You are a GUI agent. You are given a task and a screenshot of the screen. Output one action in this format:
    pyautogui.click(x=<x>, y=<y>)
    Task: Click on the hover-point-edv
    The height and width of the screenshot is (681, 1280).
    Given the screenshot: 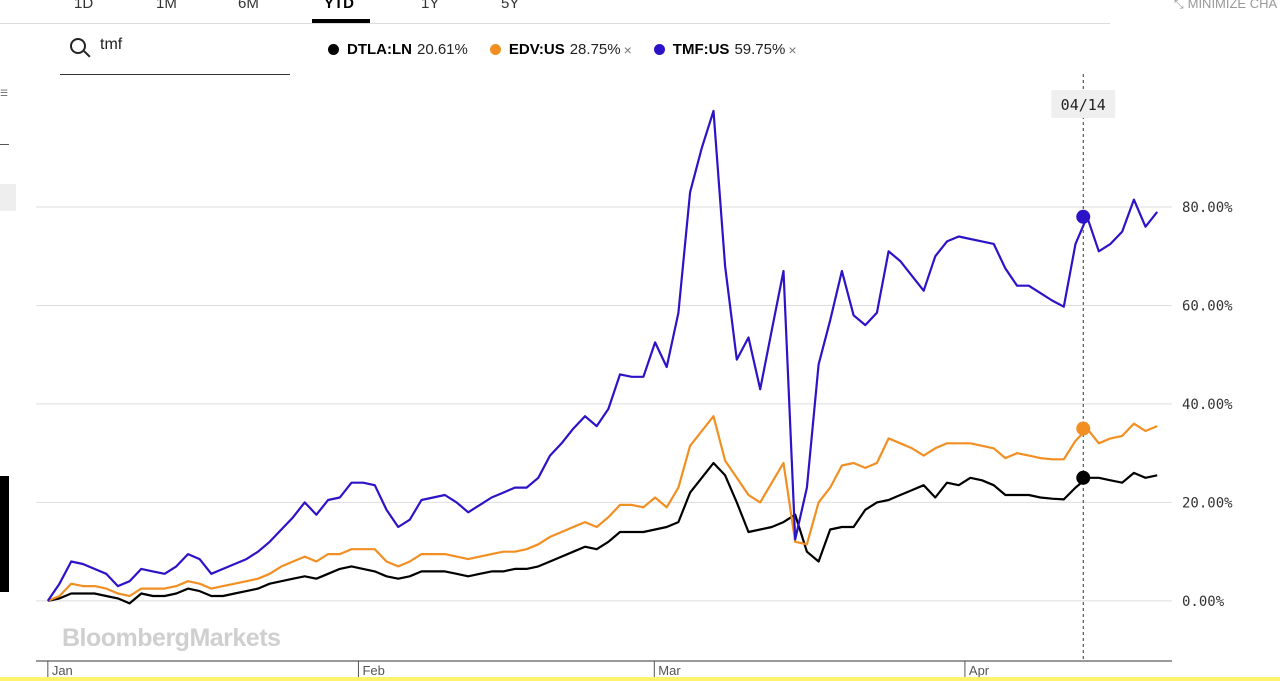 What is the action you would take?
    pyautogui.click(x=1083, y=428)
    